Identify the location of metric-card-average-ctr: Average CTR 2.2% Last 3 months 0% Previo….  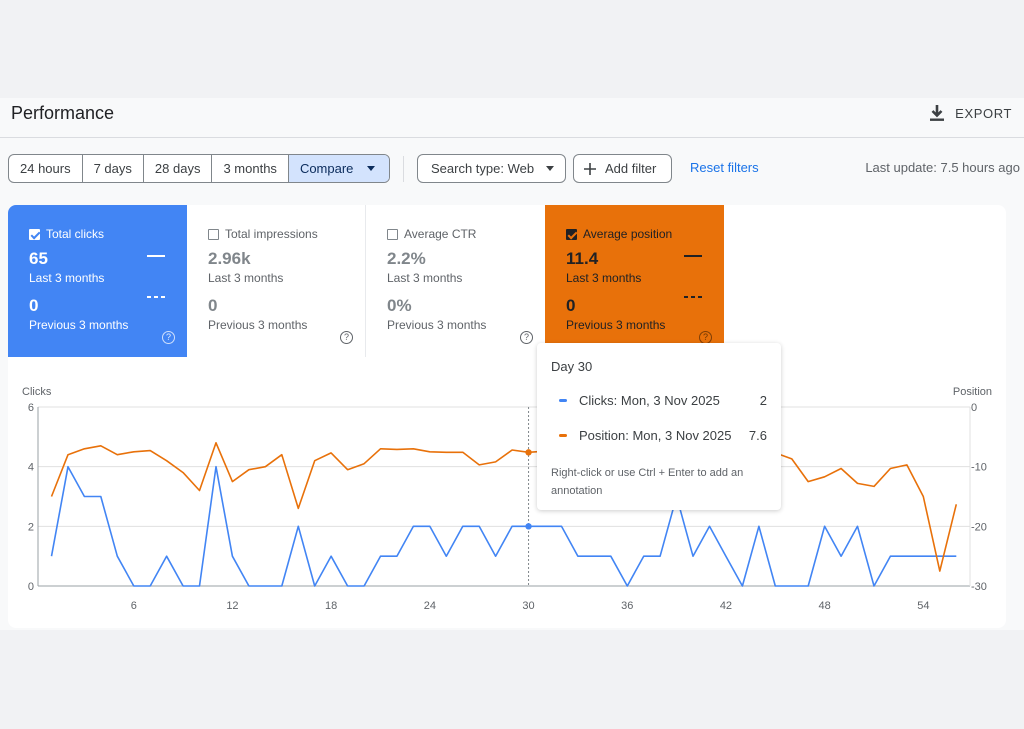
(455, 281).